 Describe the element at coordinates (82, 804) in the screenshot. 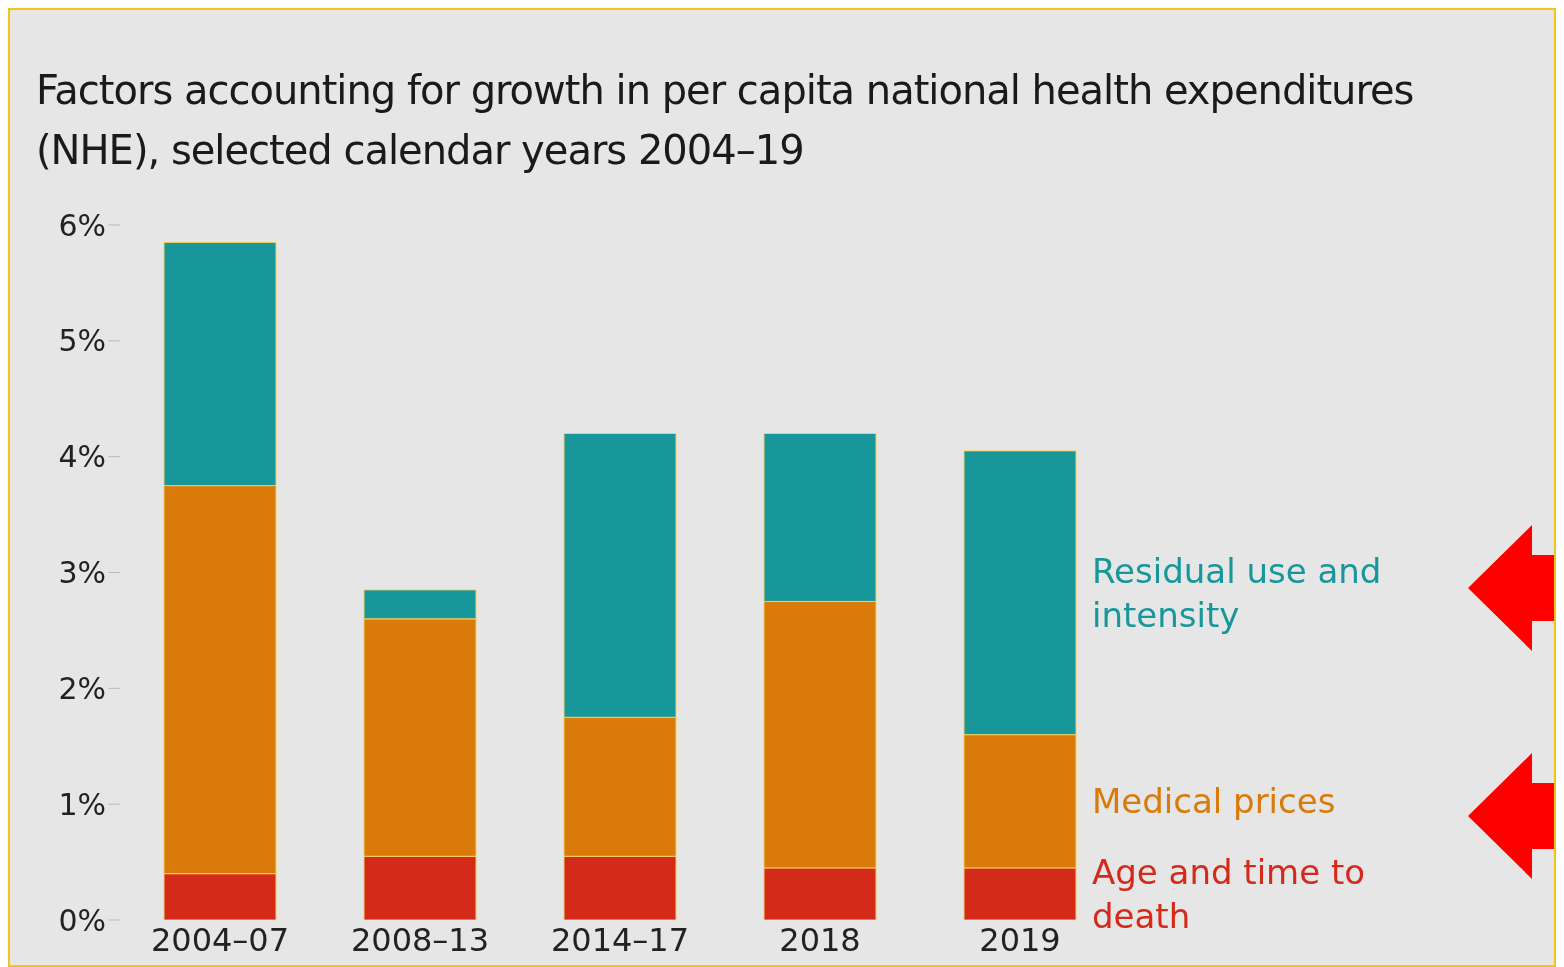

I see `y-tick-label: 1%` at that location.